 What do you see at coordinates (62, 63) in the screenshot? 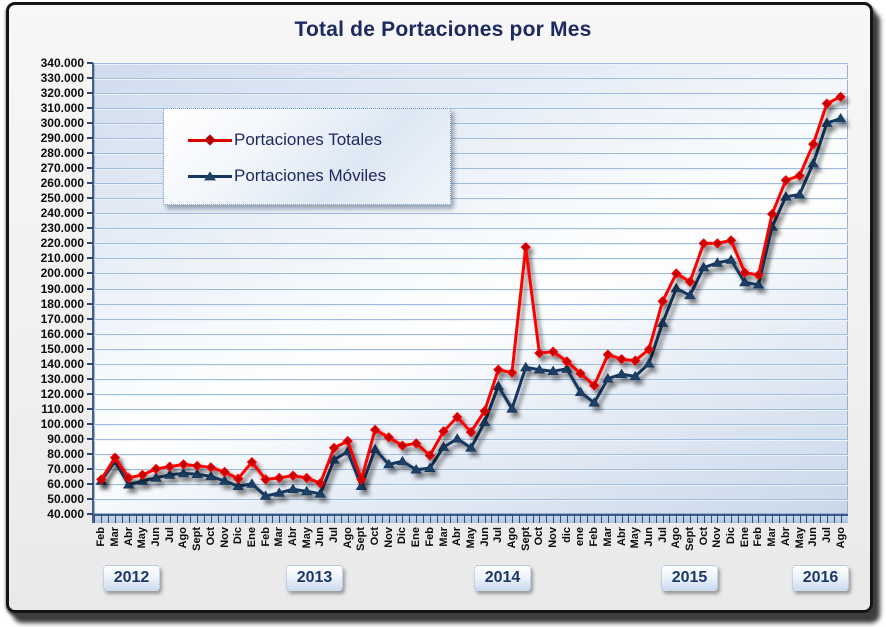
I see `y-axis-label: 340.000` at bounding box center [62, 63].